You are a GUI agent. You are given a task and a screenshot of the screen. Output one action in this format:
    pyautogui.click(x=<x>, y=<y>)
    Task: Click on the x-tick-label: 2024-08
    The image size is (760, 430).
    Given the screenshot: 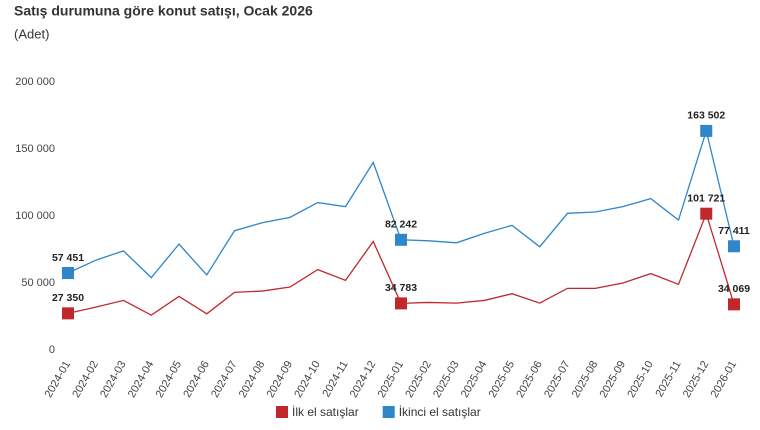 What is the action you would take?
    pyautogui.click(x=252, y=379)
    